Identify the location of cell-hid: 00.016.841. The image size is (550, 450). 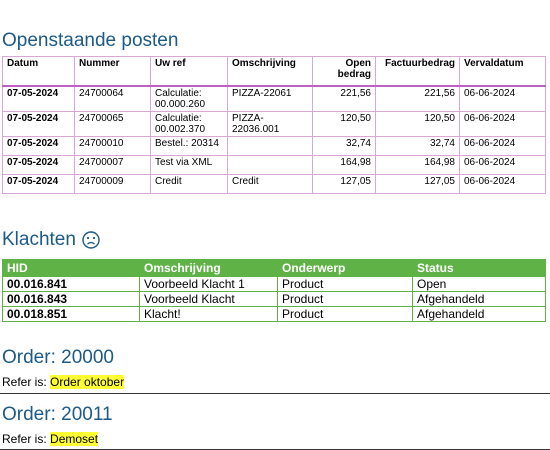
(71, 284).